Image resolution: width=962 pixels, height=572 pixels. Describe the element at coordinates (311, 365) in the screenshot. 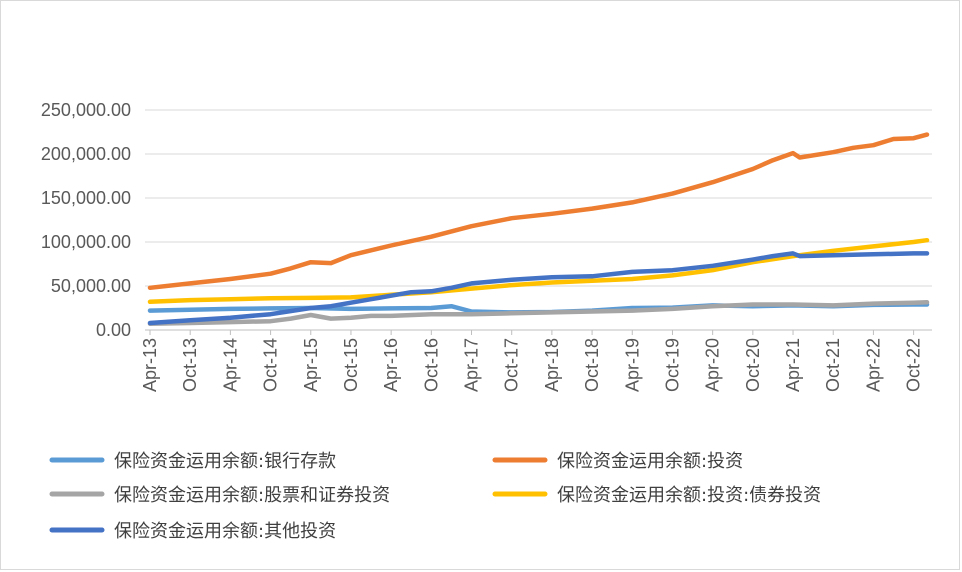

I see `x-tick-label: Apr-15` at that location.